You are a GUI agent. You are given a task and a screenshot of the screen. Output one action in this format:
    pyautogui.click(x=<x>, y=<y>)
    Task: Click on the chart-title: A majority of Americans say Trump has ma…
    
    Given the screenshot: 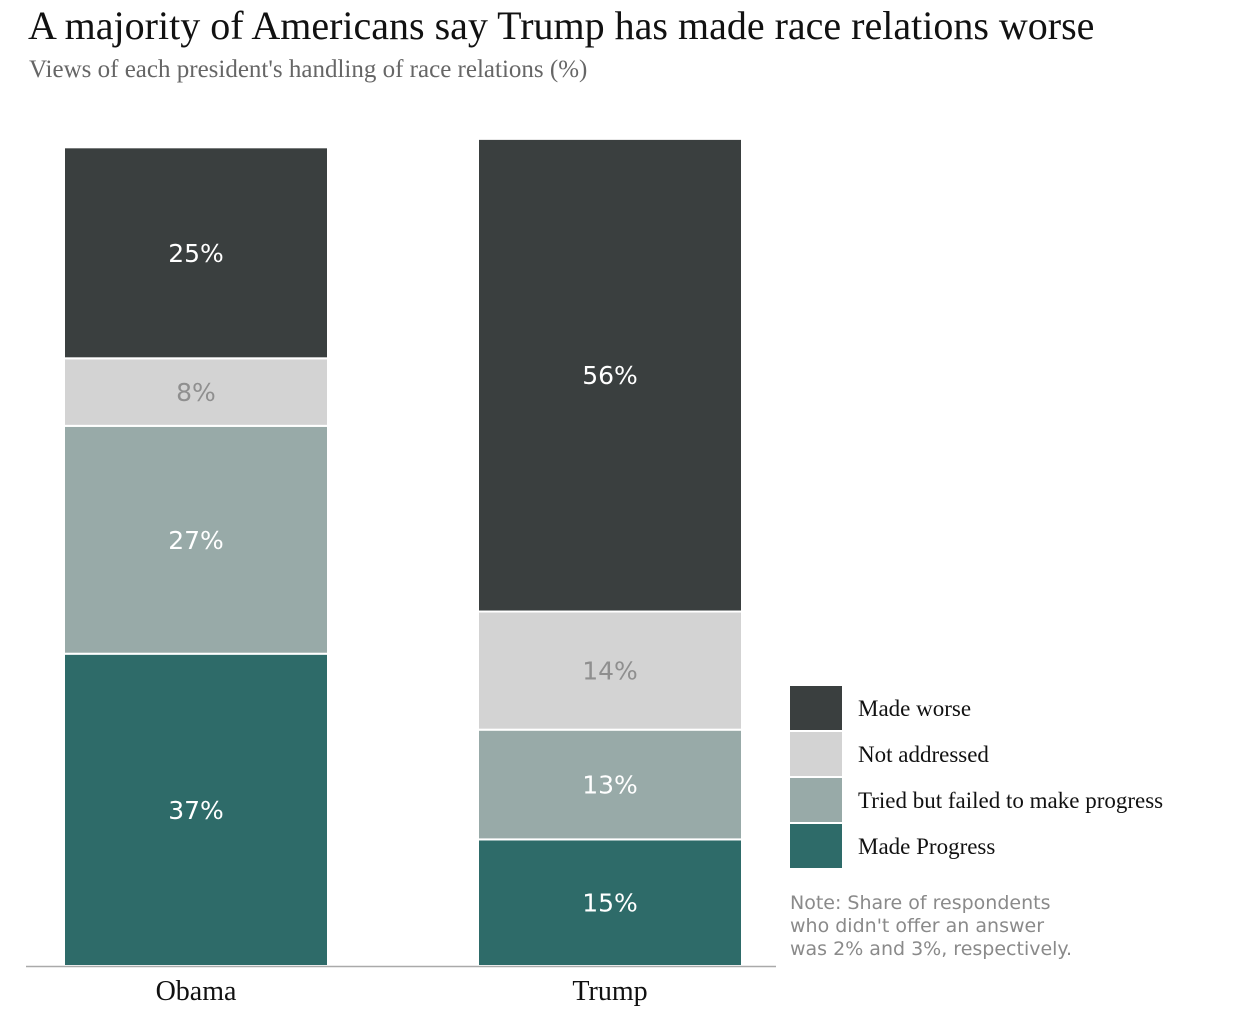 What is the action you would take?
    pyautogui.click(x=561, y=25)
    